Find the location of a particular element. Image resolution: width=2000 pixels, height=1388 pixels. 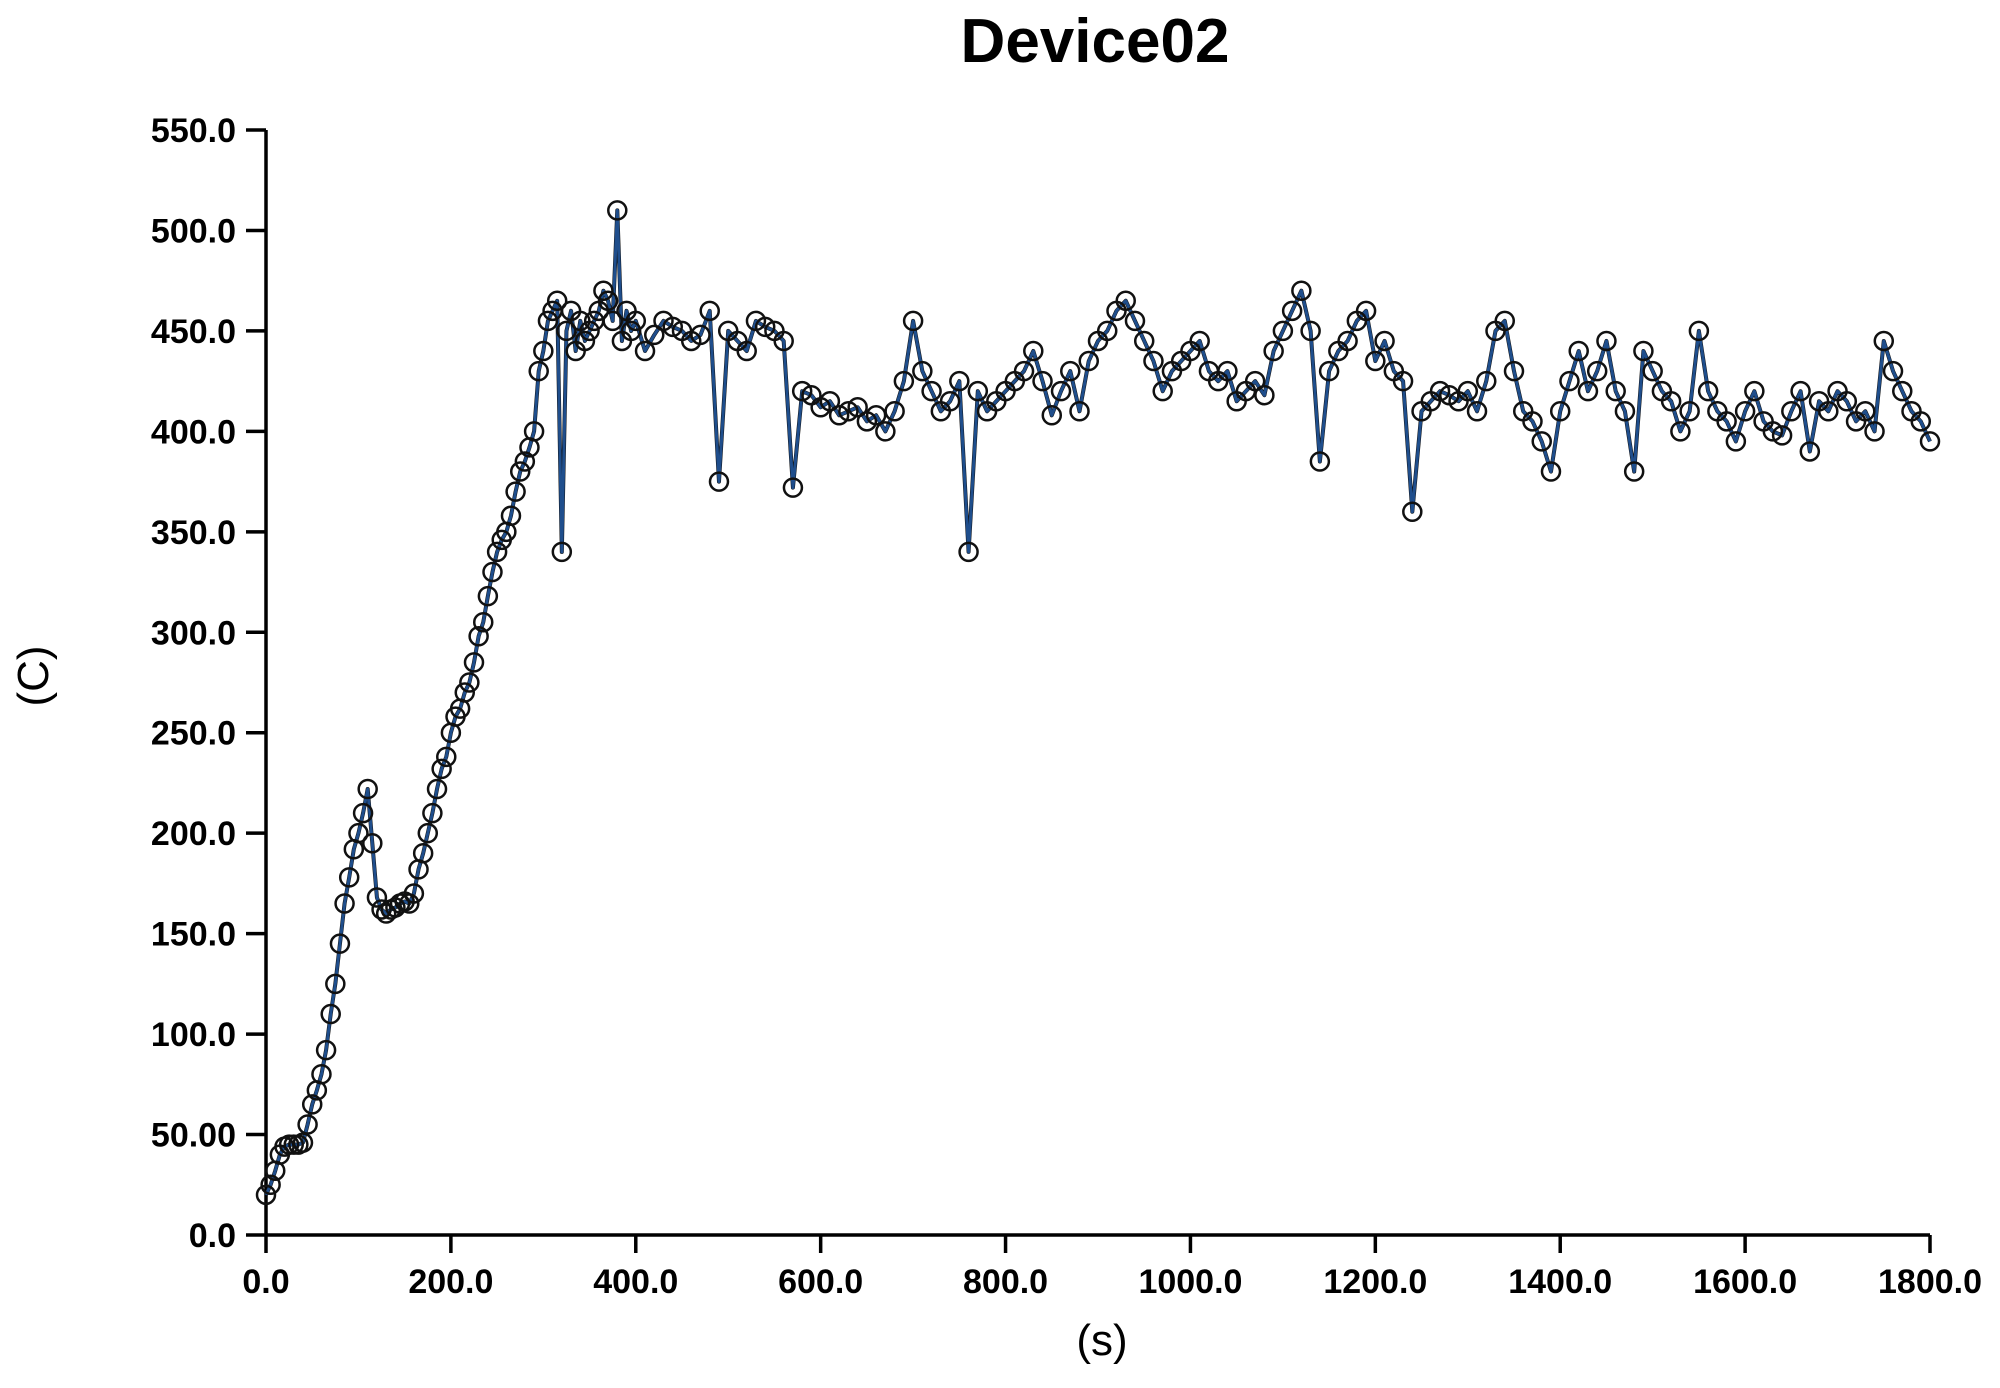

x-tick-label: 1800.0 is located at coordinates (1930, 1282).